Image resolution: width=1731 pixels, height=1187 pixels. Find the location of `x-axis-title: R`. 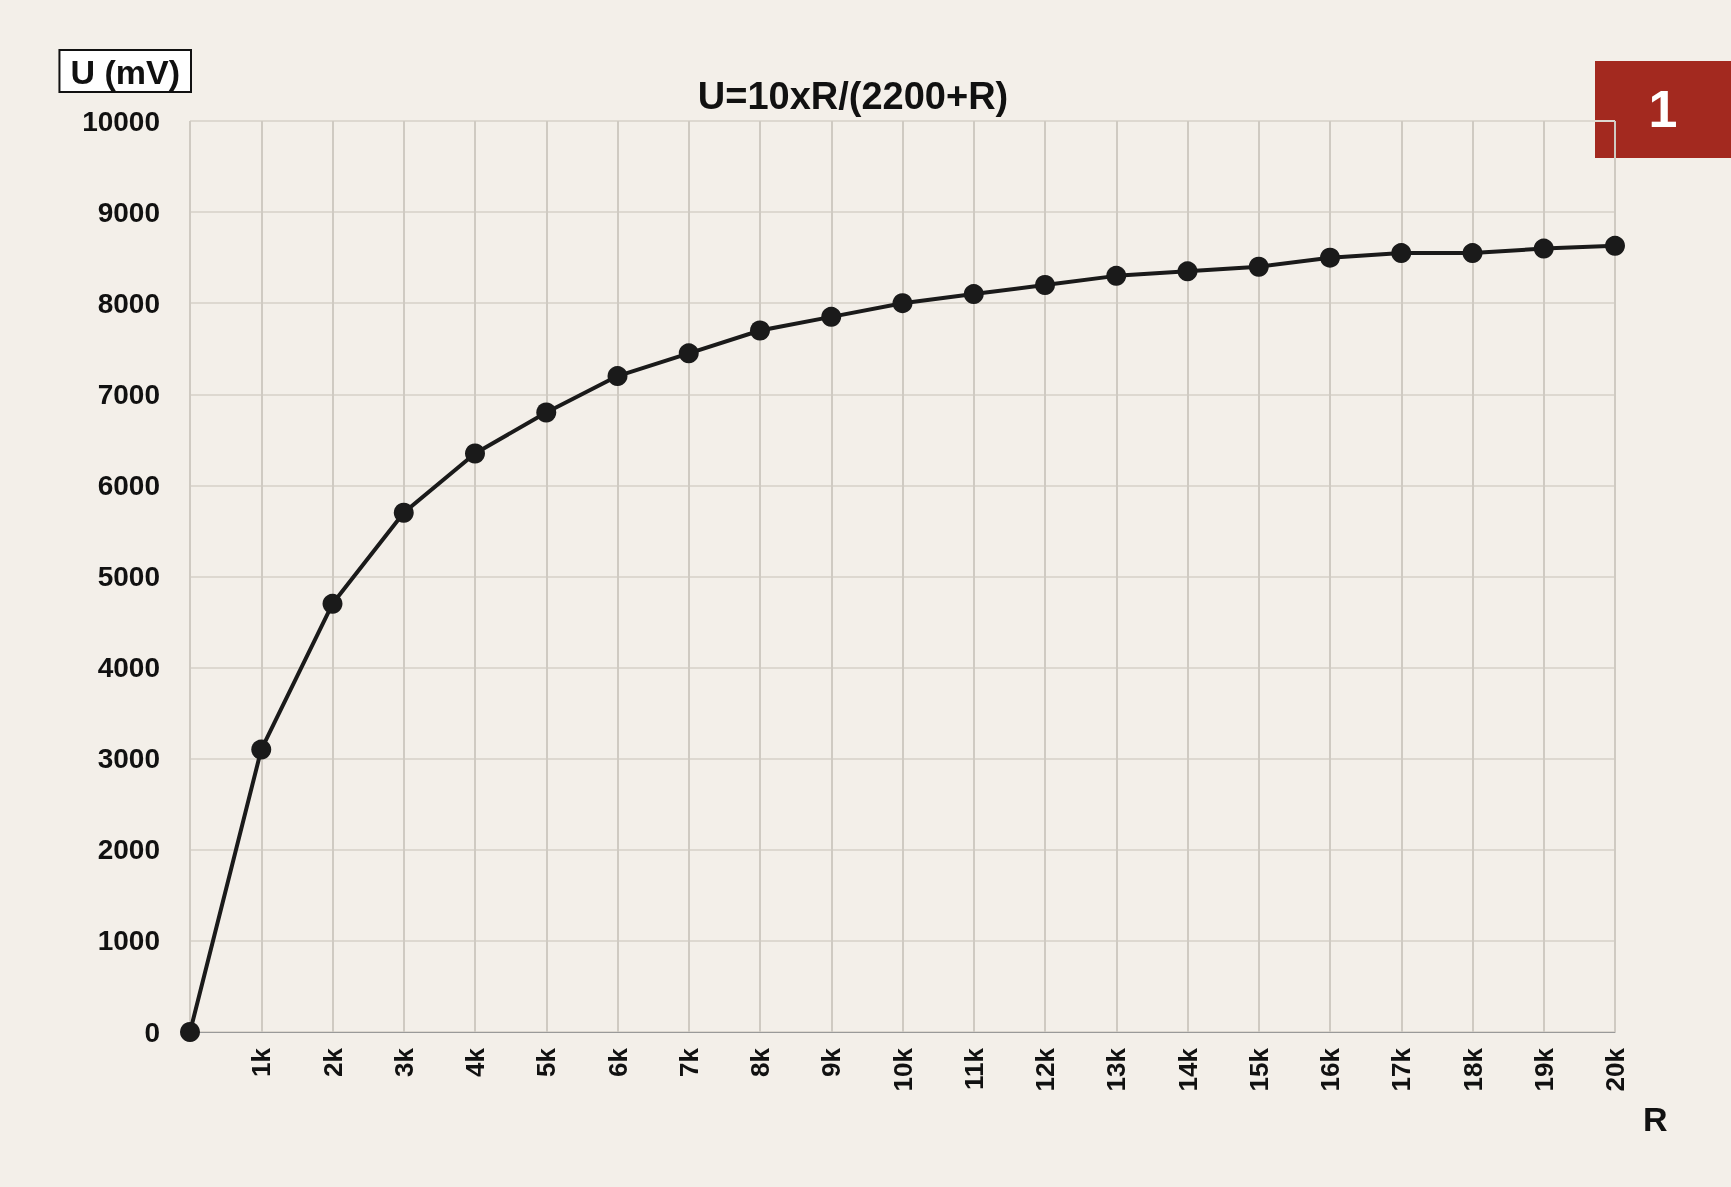

x-axis-title: R is located at coordinates (1655, 1119).